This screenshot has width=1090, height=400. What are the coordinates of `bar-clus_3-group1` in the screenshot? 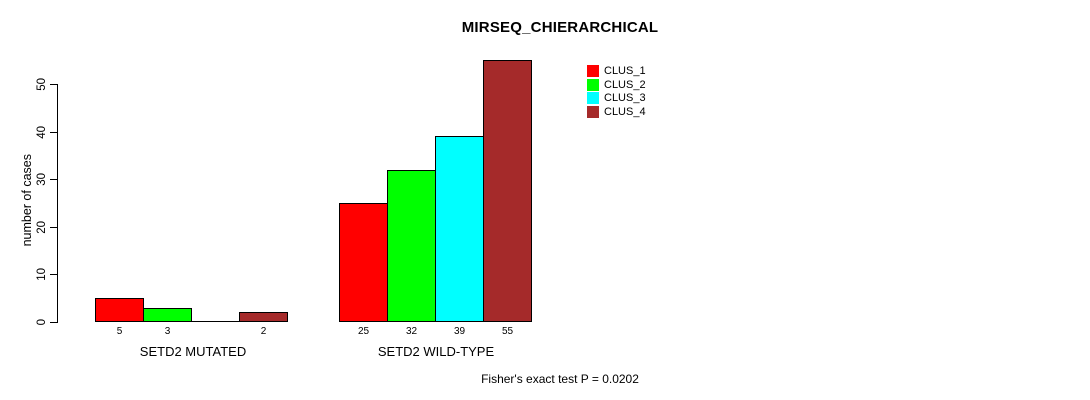 It's located at (459, 229).